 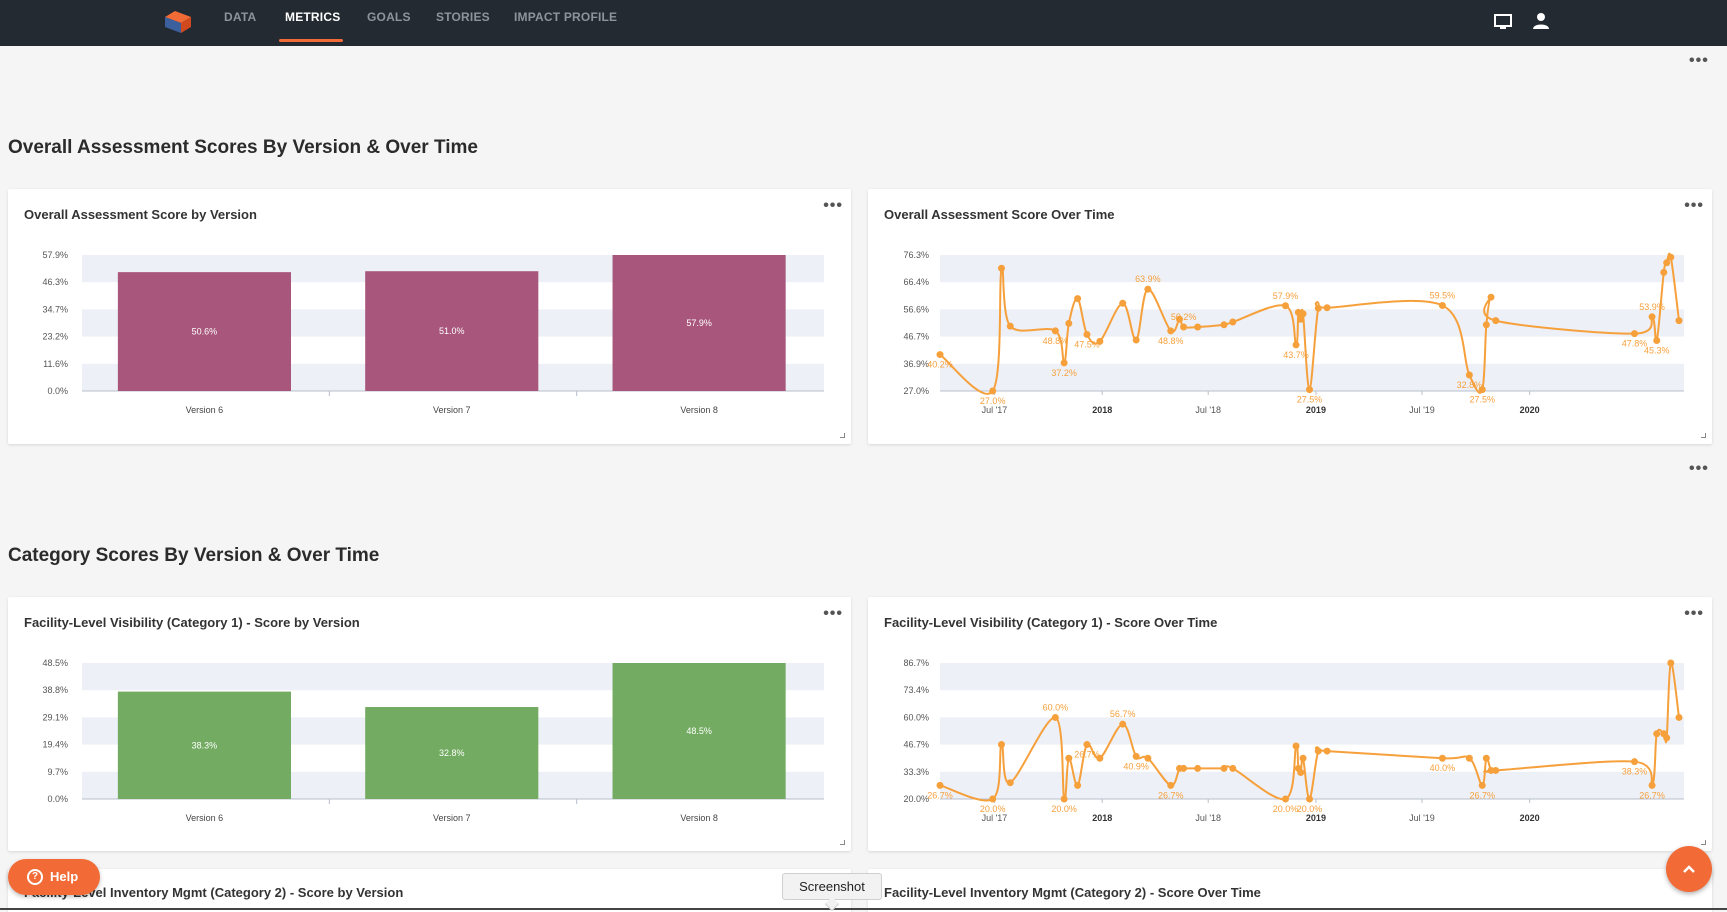 I want to click on data-label: 37.2%, so click(x=1064, y=373).